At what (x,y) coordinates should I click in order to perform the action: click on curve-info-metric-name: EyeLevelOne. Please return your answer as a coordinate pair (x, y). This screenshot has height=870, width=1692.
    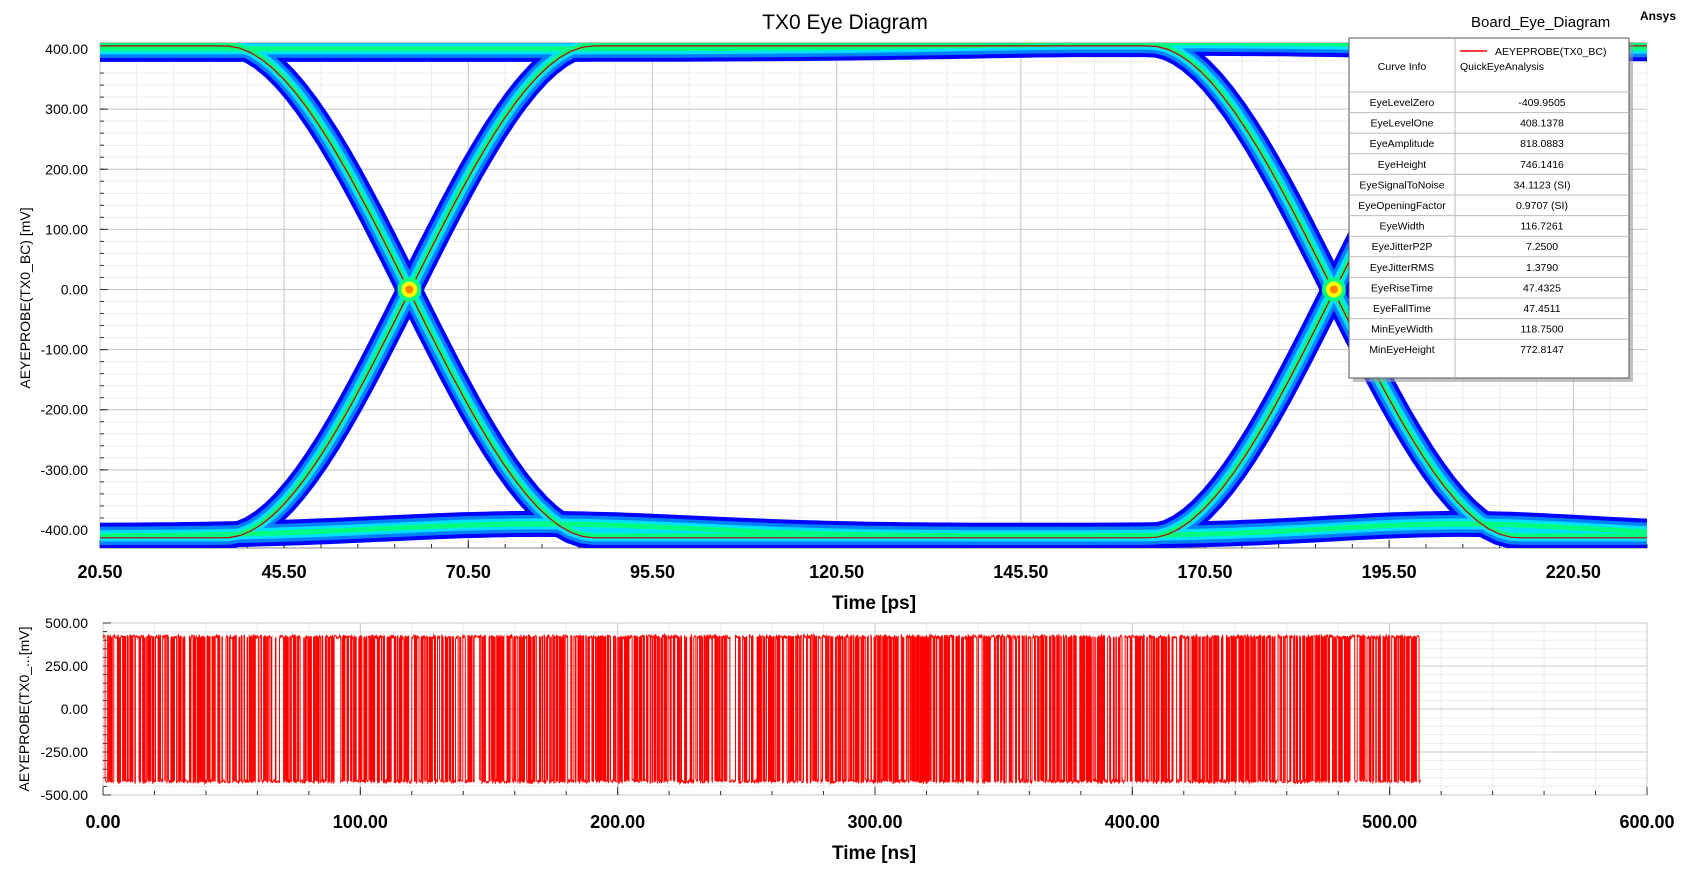
    Looking at the image, I should click on (1401, 124).